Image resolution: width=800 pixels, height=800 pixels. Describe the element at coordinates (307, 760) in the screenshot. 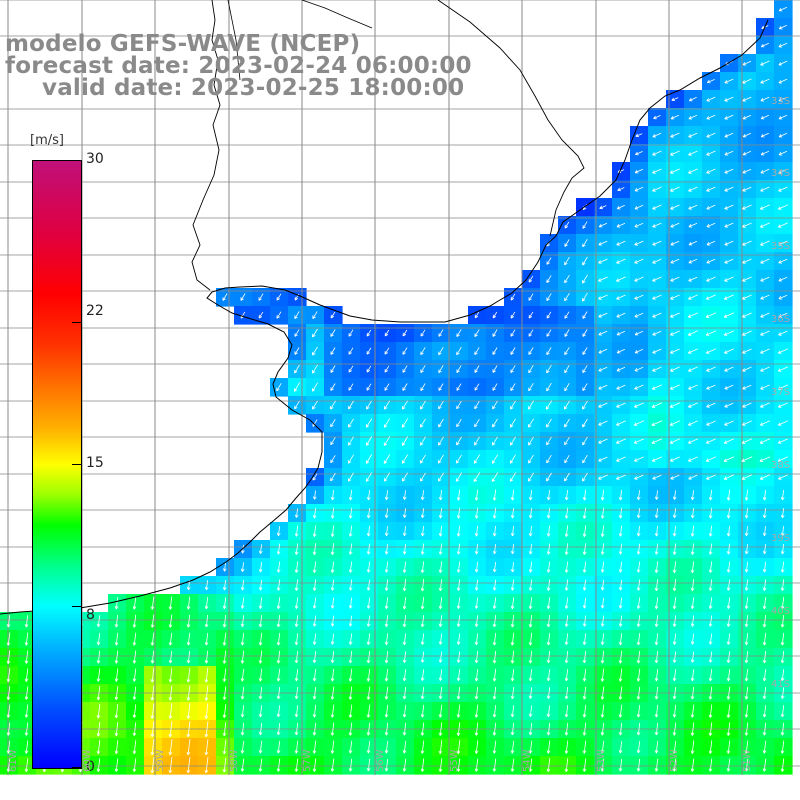

I see `longitude-label: 57W` at that location.